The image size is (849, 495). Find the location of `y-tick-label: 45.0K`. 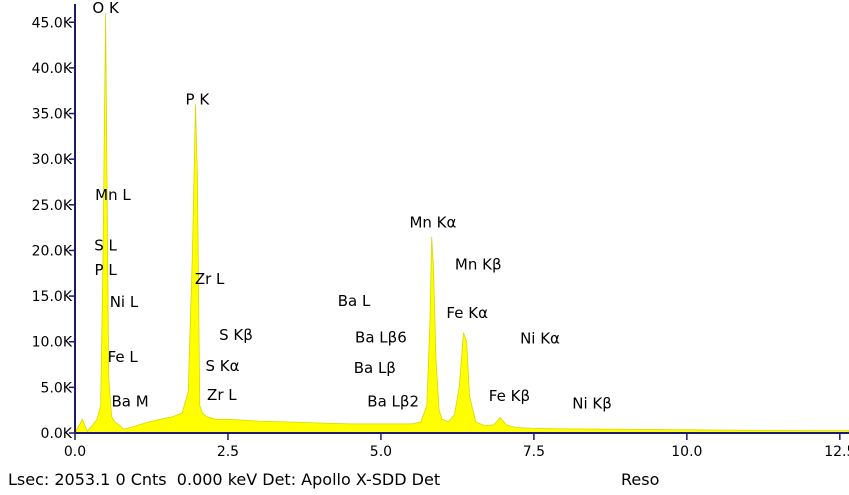

y-tick-label: 45.0K is located at coordinates (52, 23).